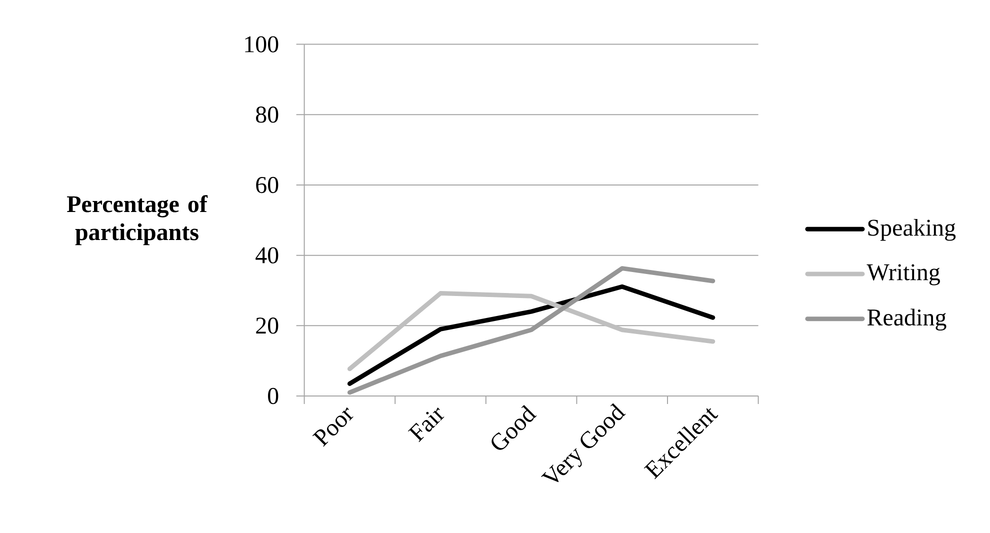  Describe the element at coordinates (912, 229) in the screenshot. I see `legend-label: Speaking` at that location.